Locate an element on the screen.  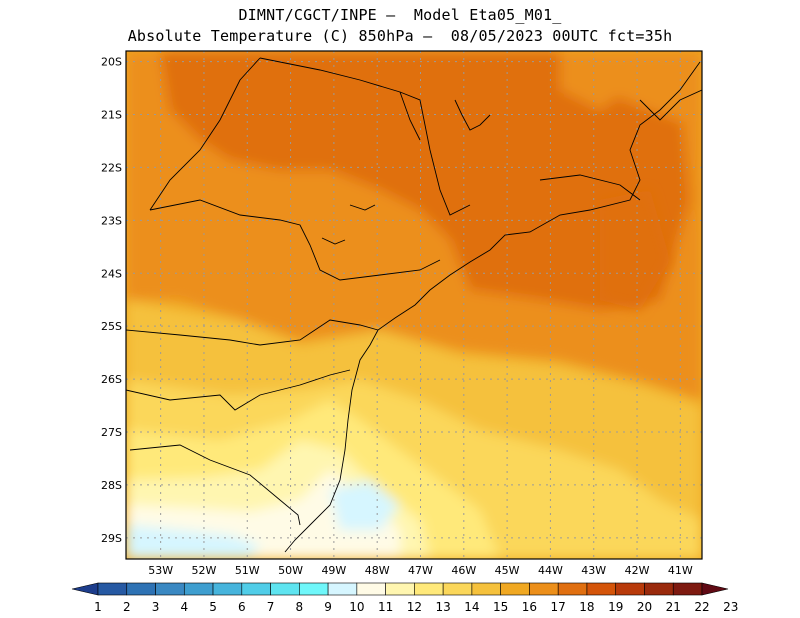
lon-label: 44W is located at coordinates (550, 570).